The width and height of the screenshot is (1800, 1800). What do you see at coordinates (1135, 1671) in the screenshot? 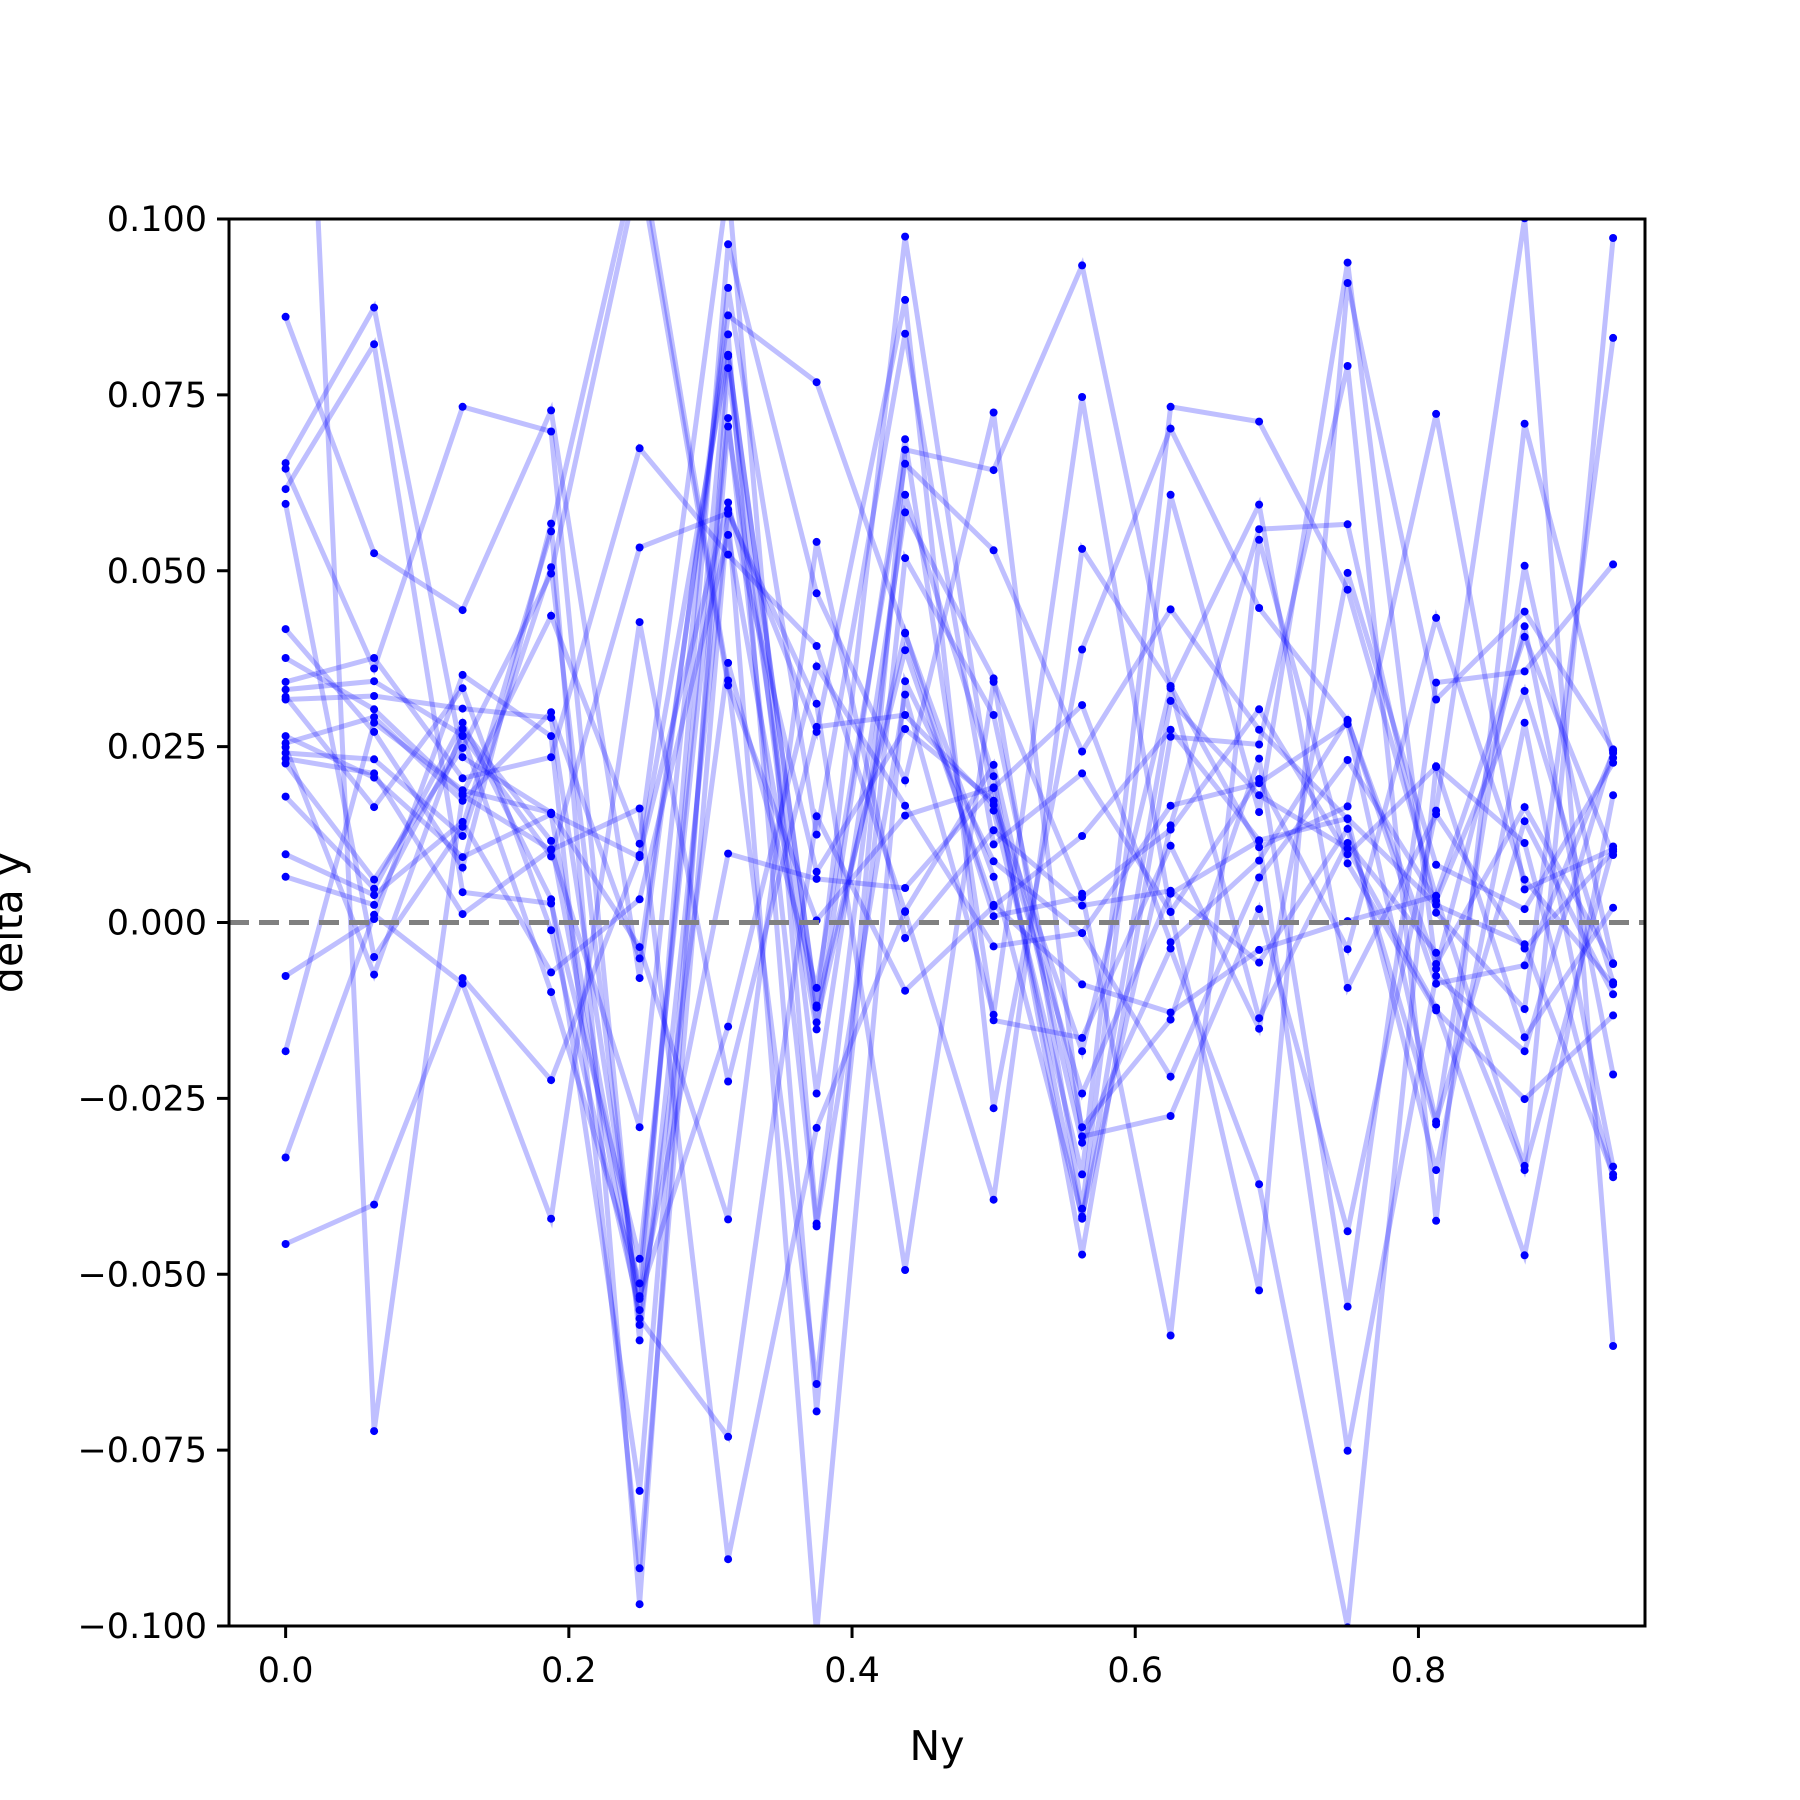
I see `x-tick-label: 0.6` at bounding box center [1135, 1671].